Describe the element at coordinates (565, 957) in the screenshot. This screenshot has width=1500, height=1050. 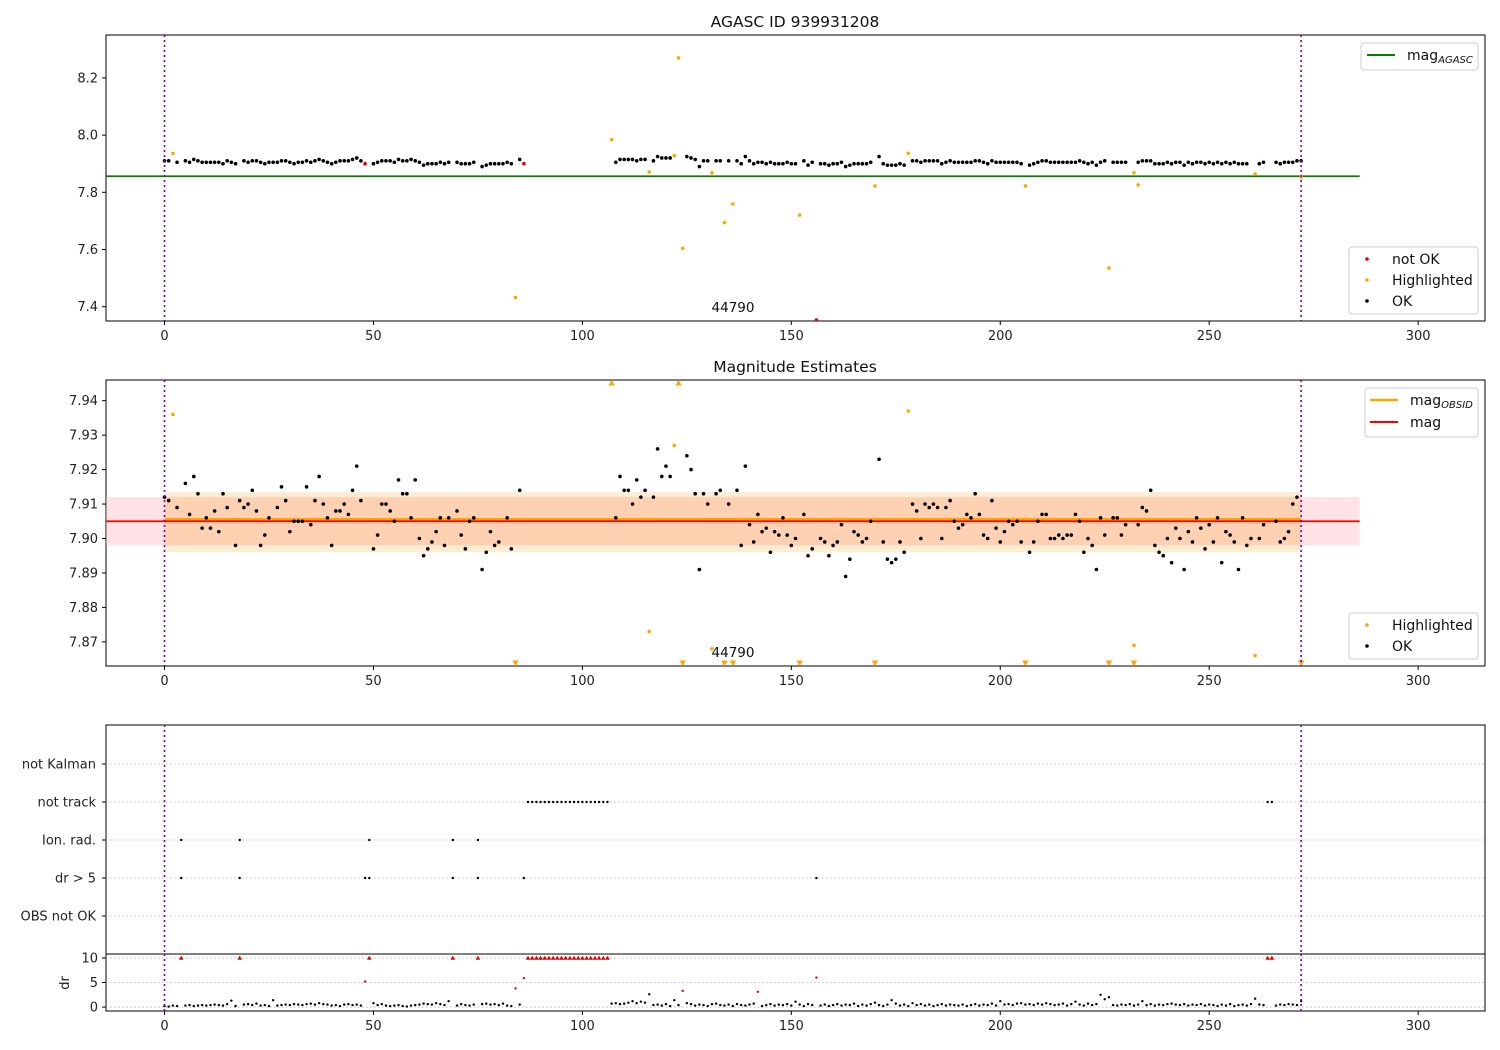
I see `dr-point-clipped` at that location.